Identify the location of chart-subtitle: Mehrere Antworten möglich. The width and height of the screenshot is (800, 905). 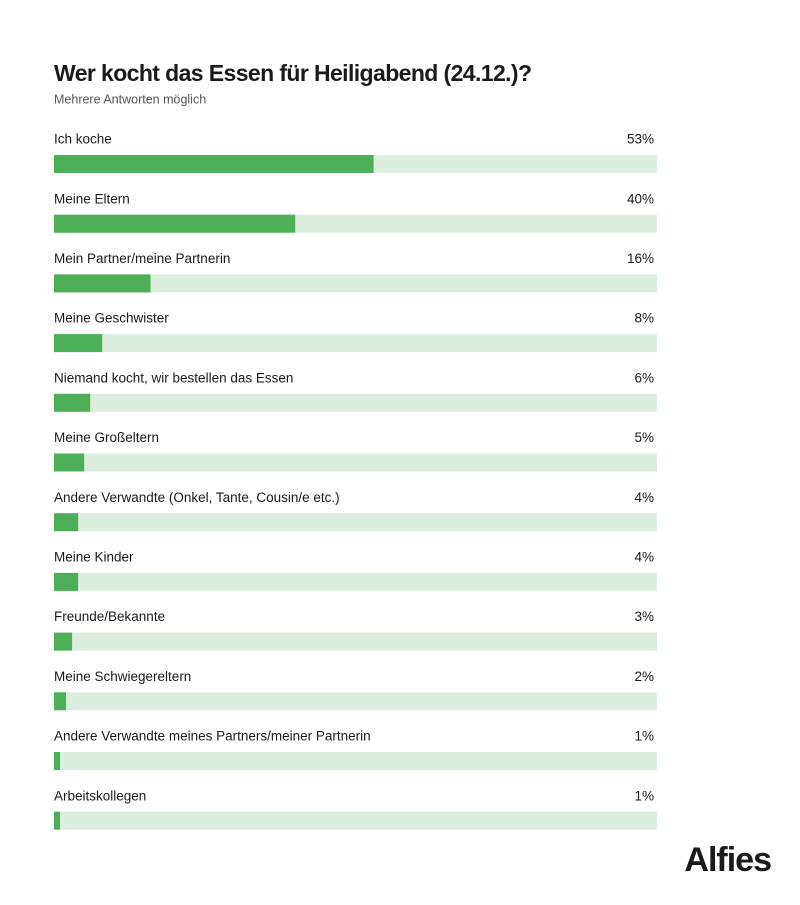
(130, 99).